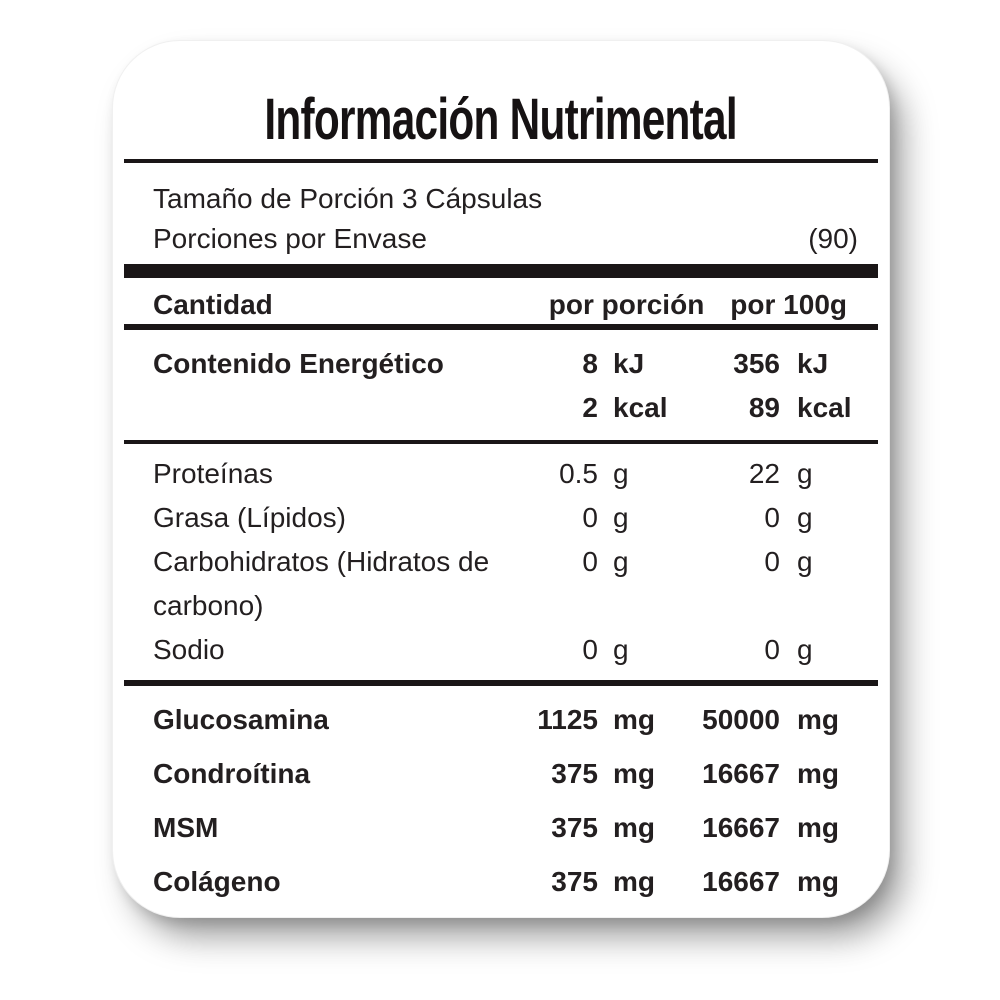 The image size is (1000, 1000). I want to click on table-row-sodium: Sodio 0 g 0 g, so click(505, 650).